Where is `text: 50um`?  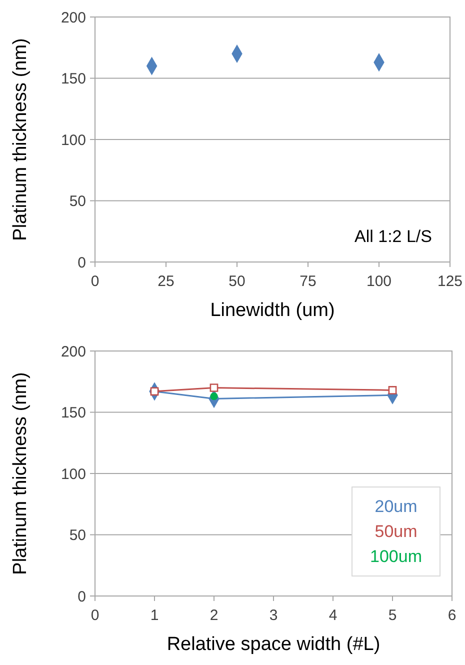
text: 50um is located at coordinates (396, 531).